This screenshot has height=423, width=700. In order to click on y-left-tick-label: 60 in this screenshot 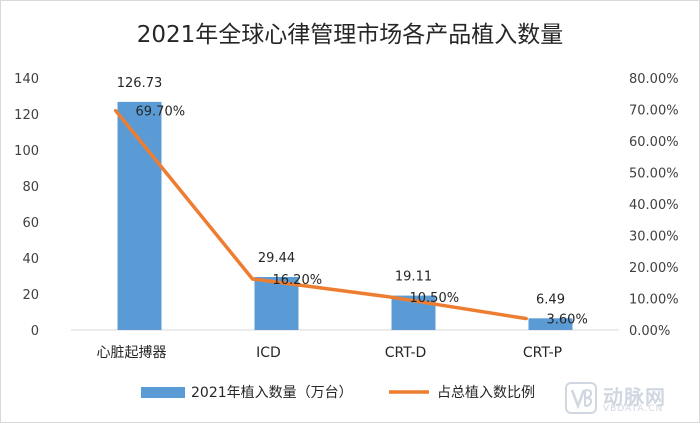, I will do `click(30, 223)`.